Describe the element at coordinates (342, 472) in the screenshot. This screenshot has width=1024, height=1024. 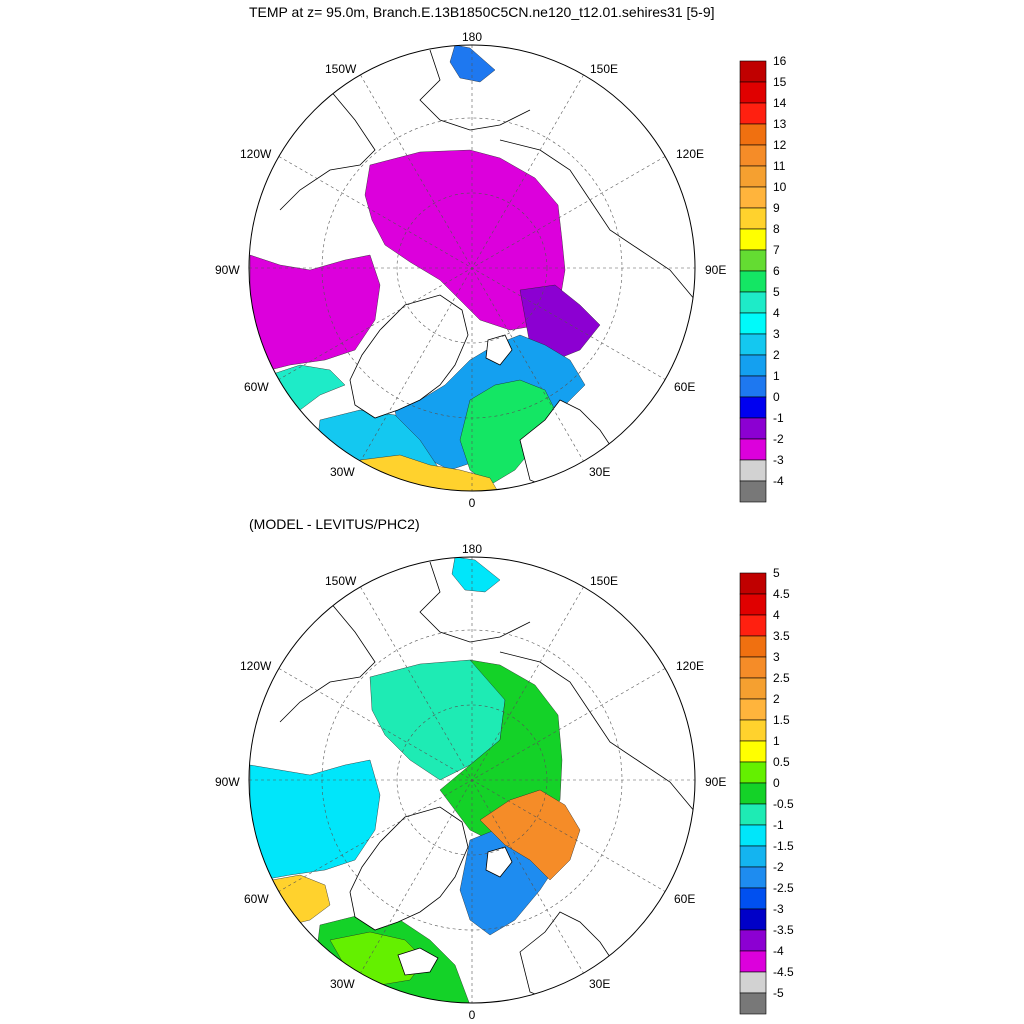
I see `top-lon-label: 30W` at that location.